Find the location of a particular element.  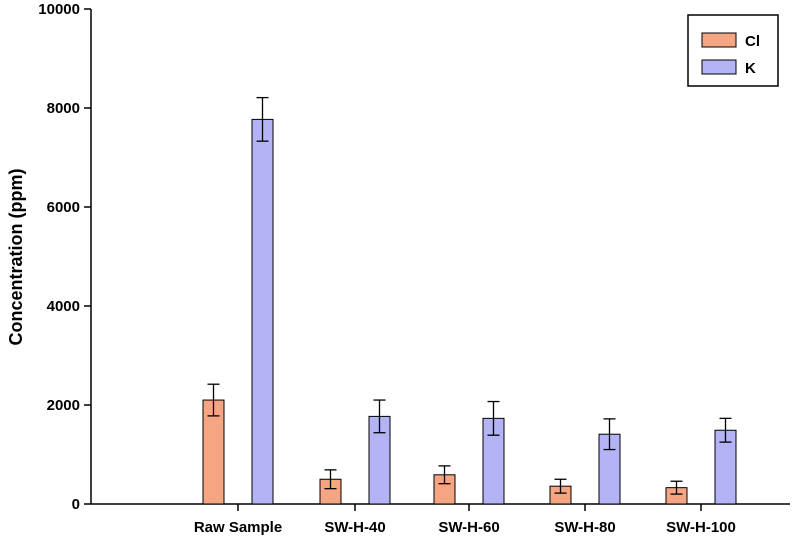

legend-label-k: K is located at coordinates (750, 68).